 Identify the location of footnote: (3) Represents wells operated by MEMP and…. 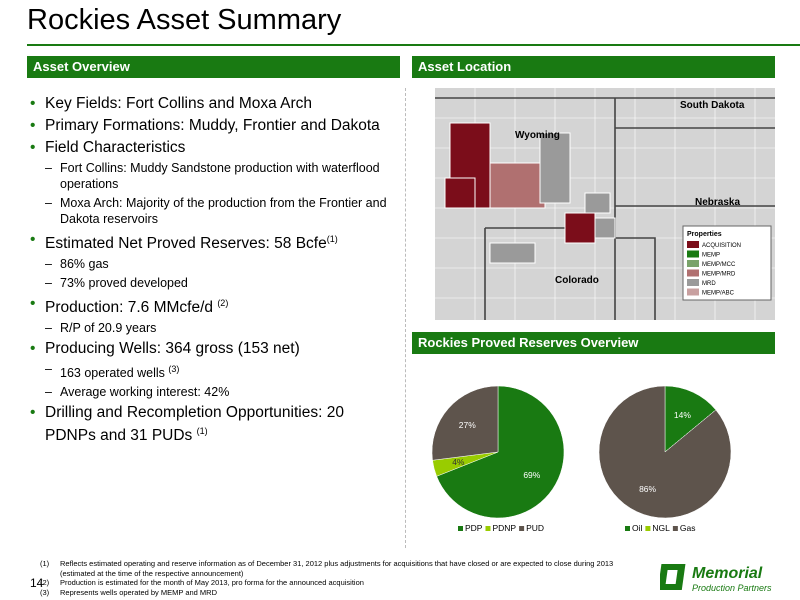
(345, 593).